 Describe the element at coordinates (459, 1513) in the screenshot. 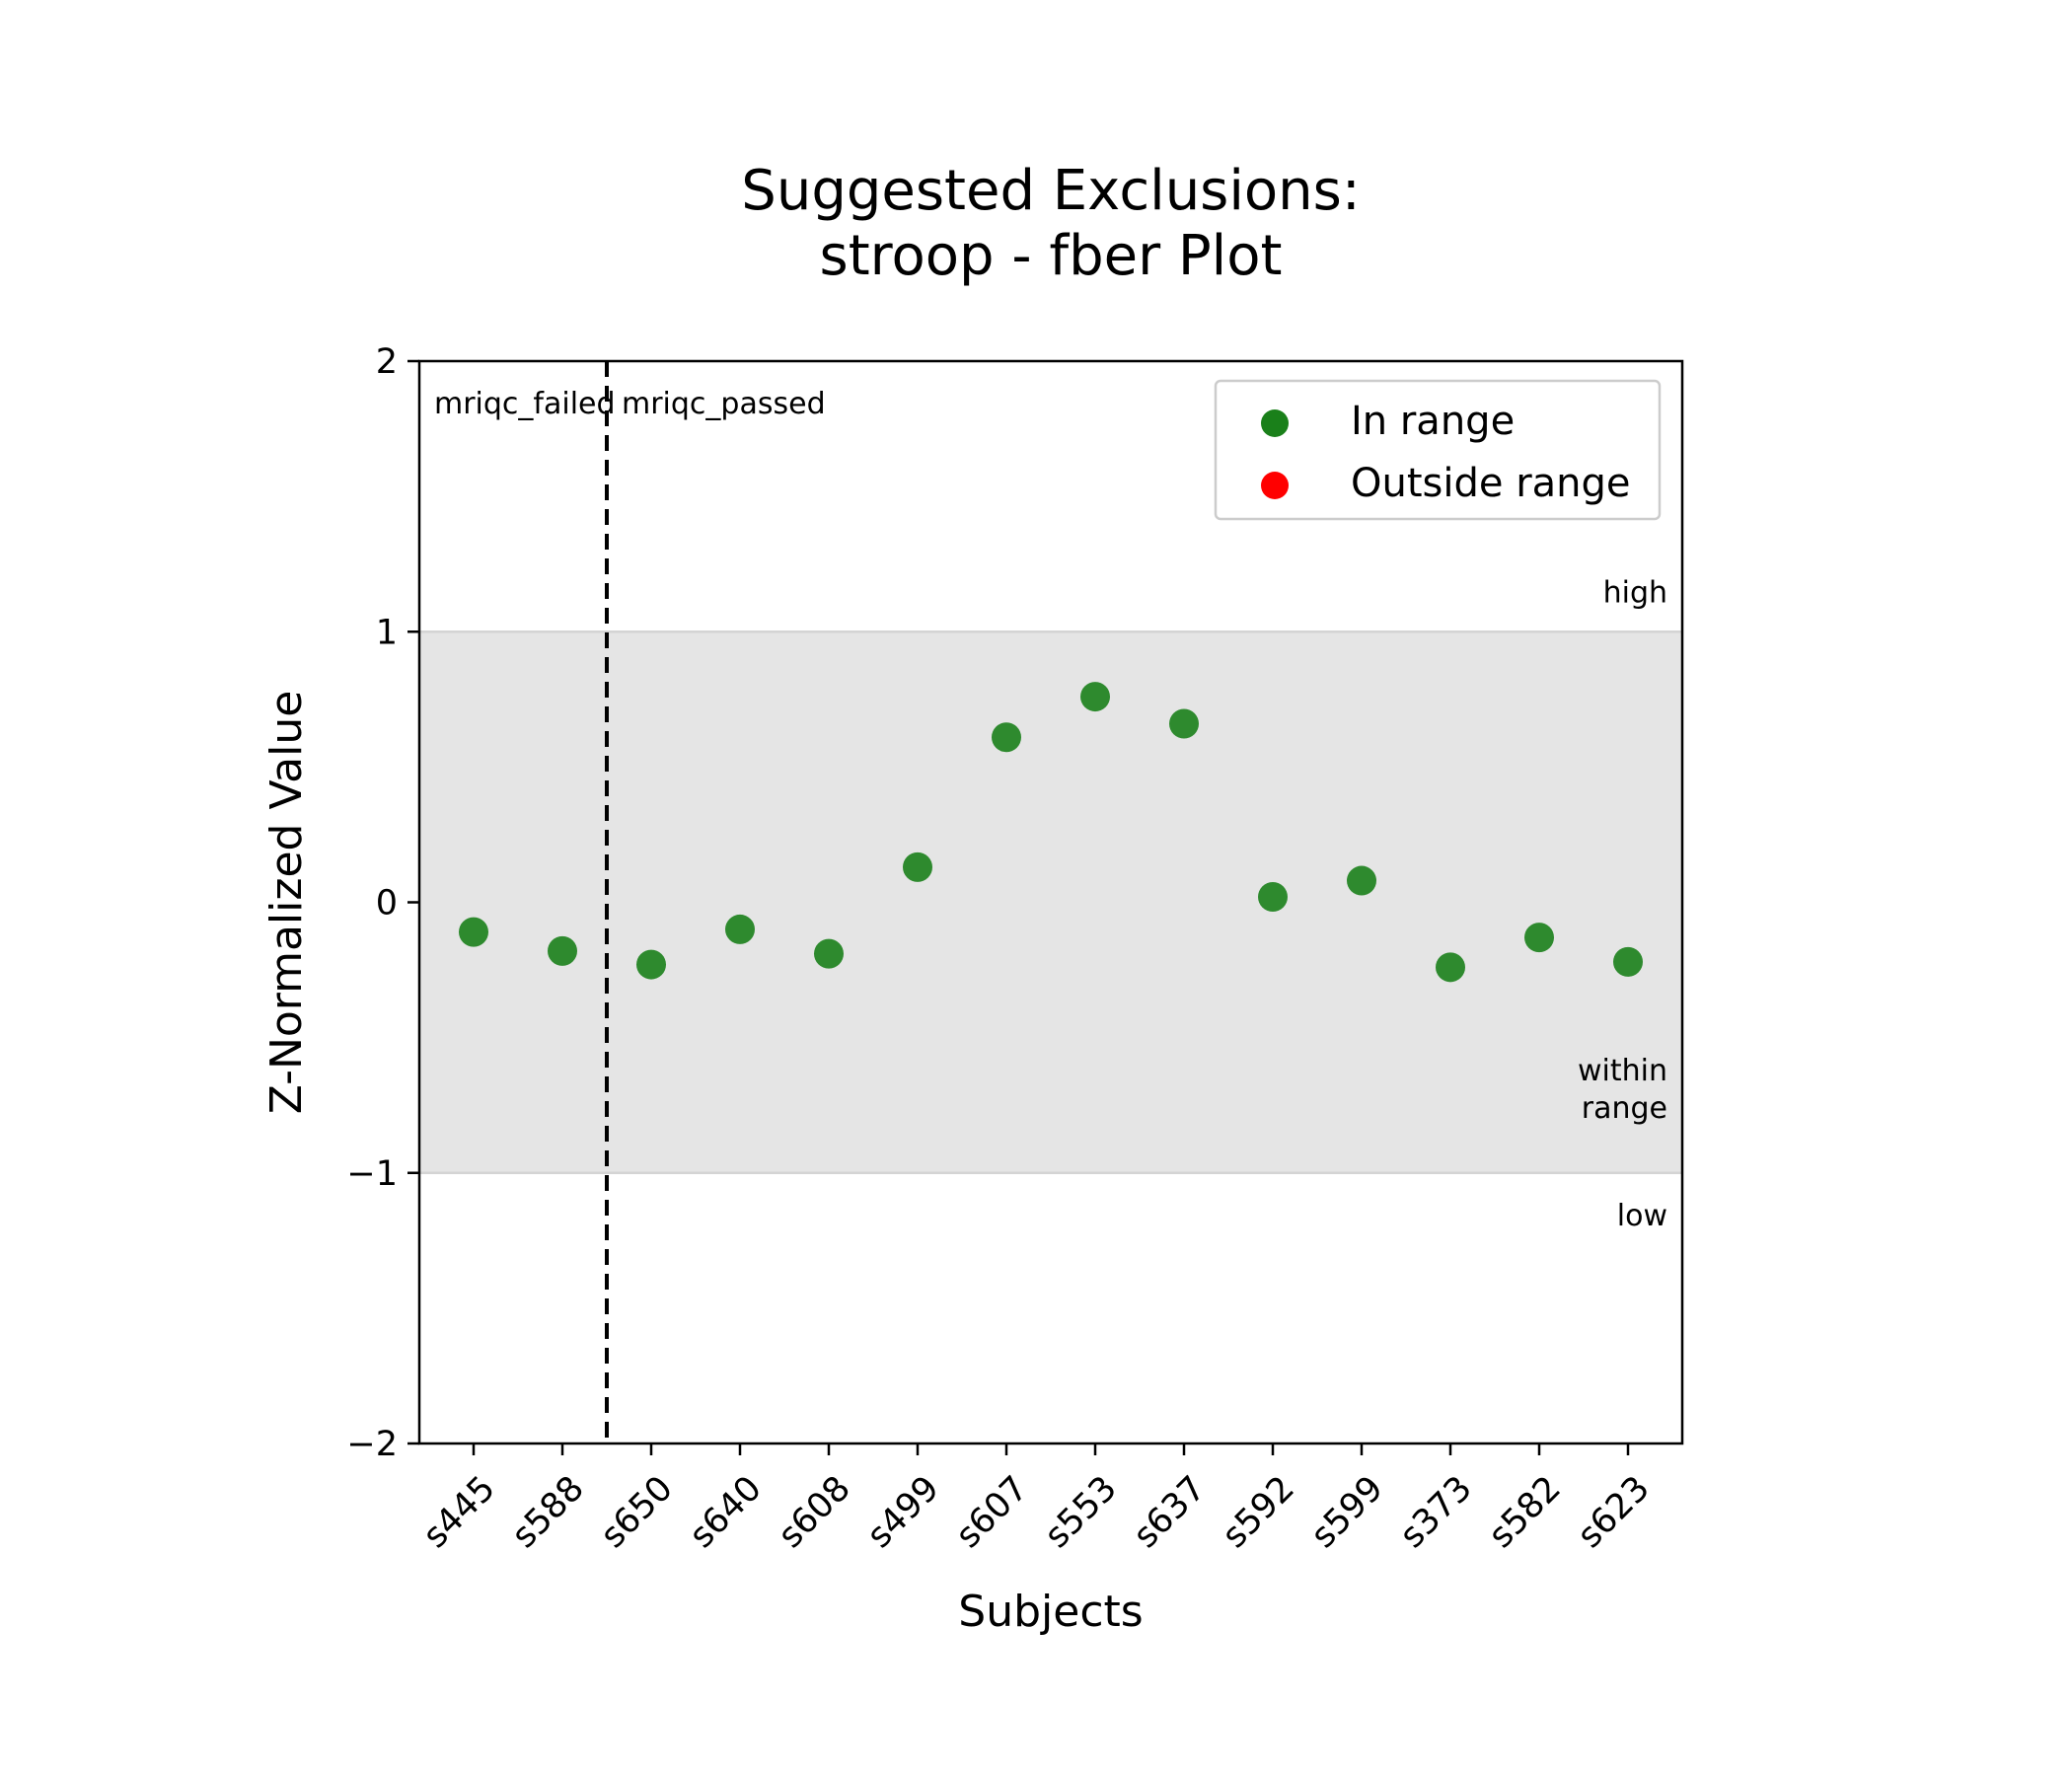

I see `x-tick-label: s445` at that location.